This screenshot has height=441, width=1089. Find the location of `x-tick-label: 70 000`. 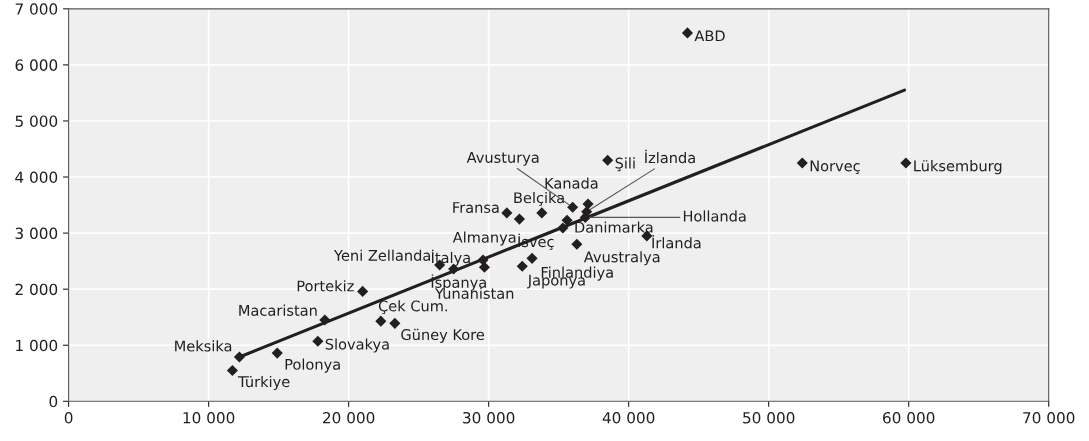

x-tick-label: 70 000 is located at coordinates (1049, 418).